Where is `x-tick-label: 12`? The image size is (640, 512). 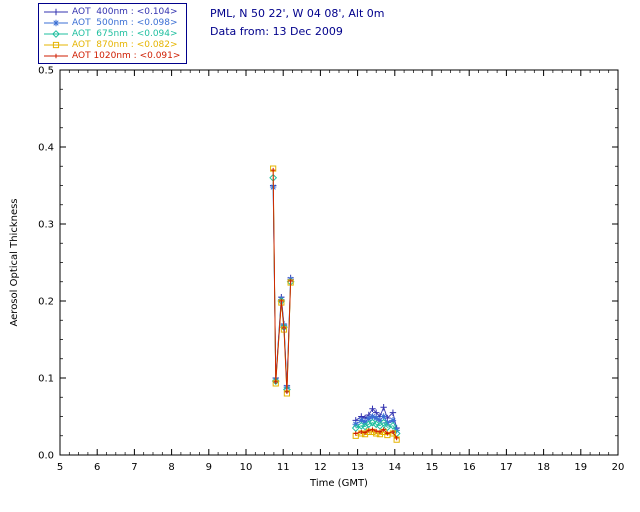
x-tick-label: 12 is located at coordinates (320, 467).